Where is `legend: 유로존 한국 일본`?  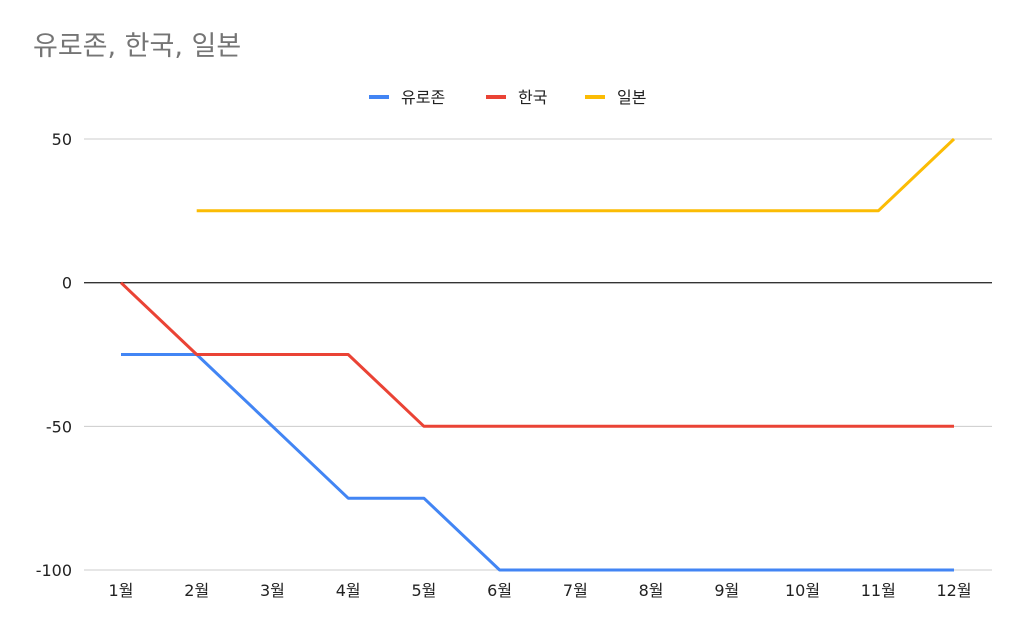
legend: 유로존 한국 일본 is located at coordinates (507, 97).